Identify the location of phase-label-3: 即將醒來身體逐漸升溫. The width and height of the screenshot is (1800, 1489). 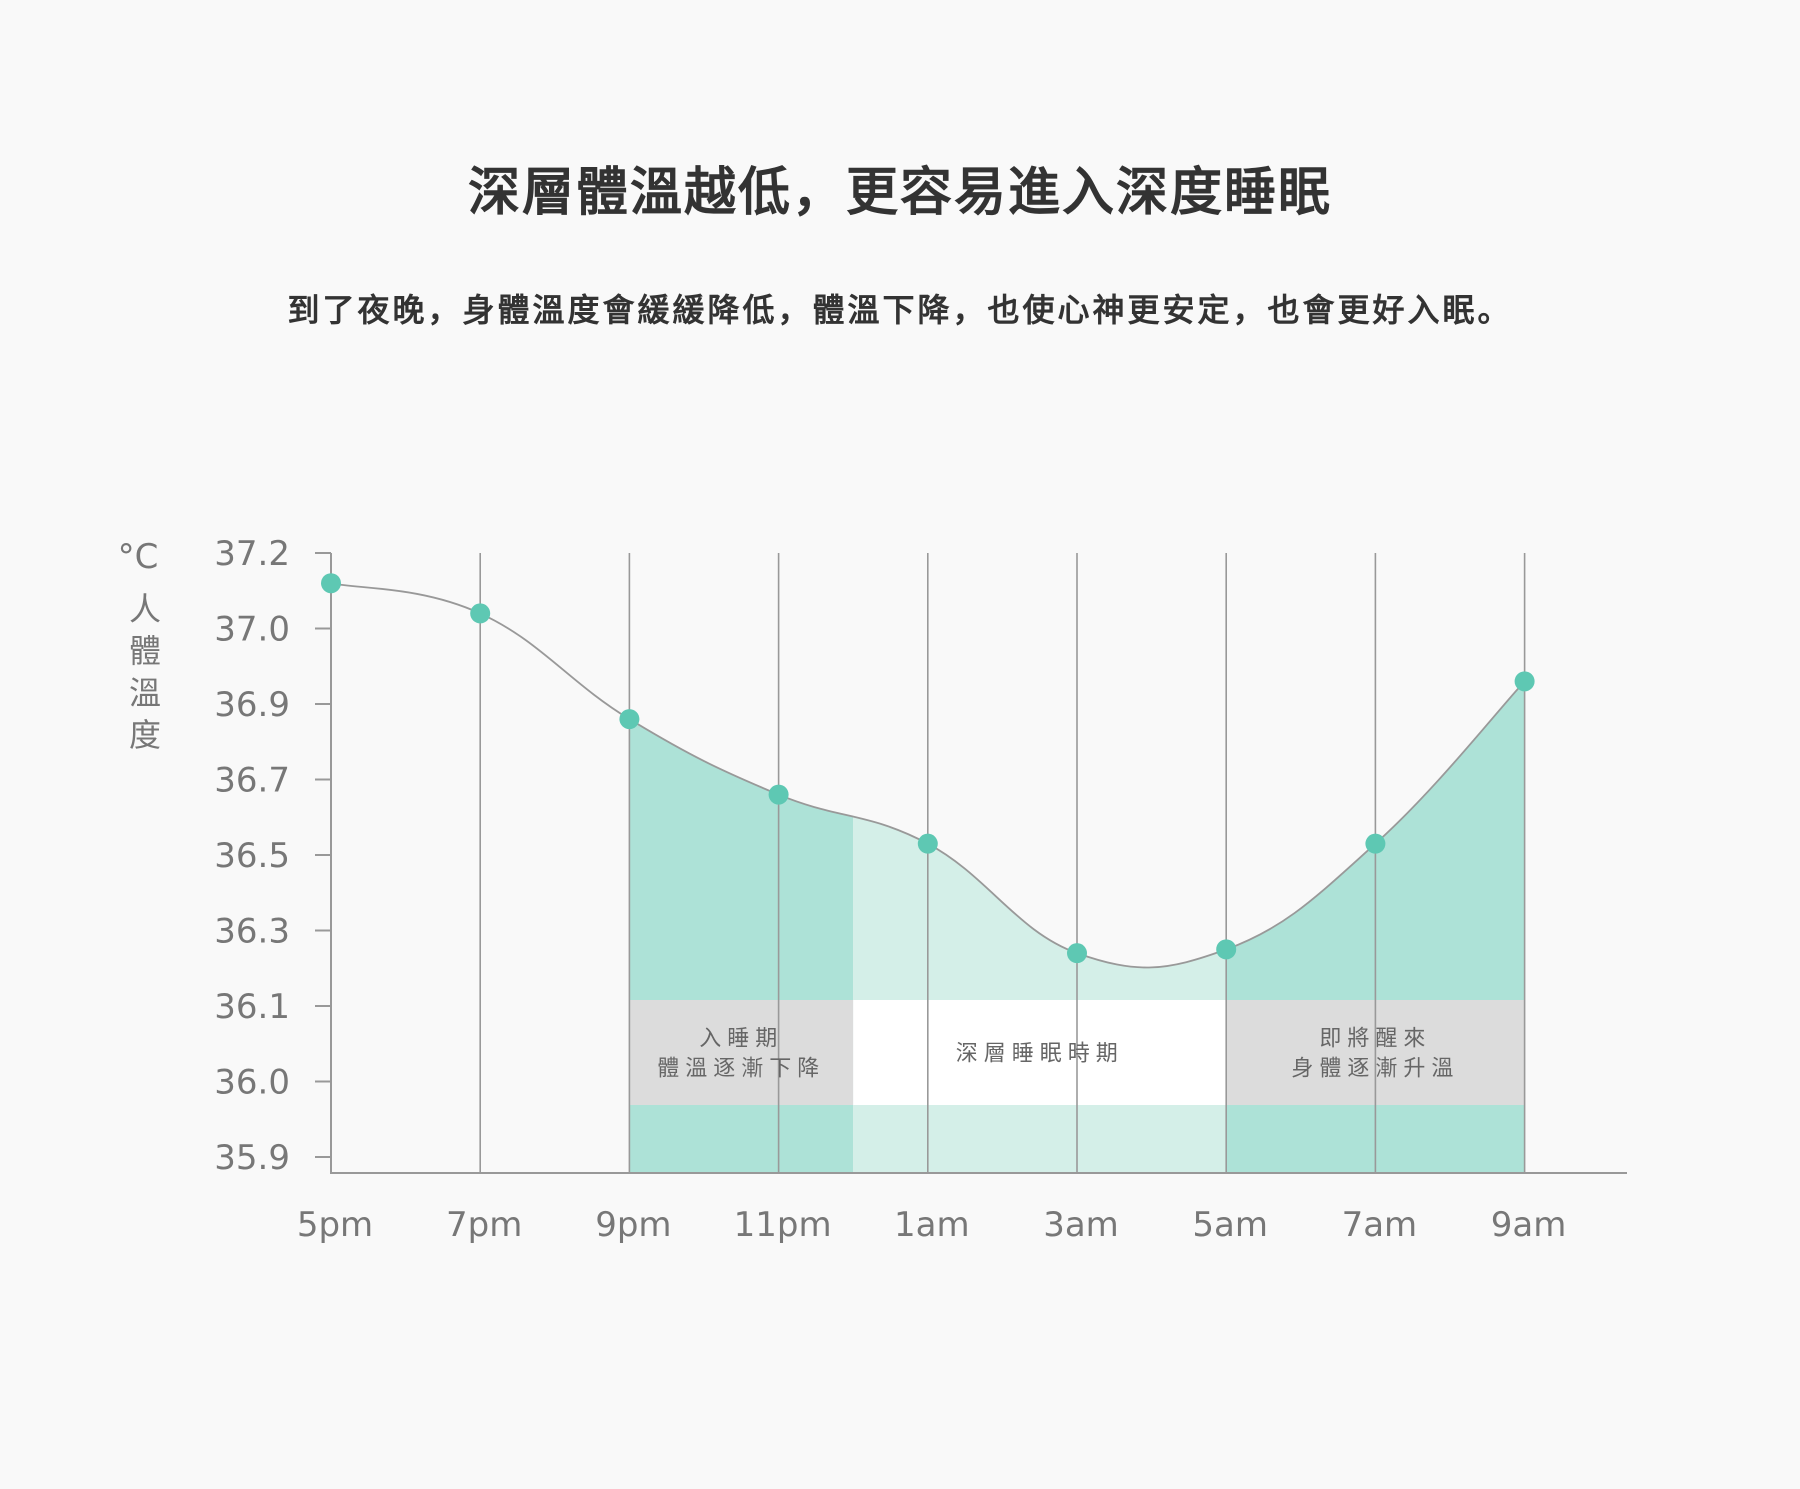
(1375, 1054).